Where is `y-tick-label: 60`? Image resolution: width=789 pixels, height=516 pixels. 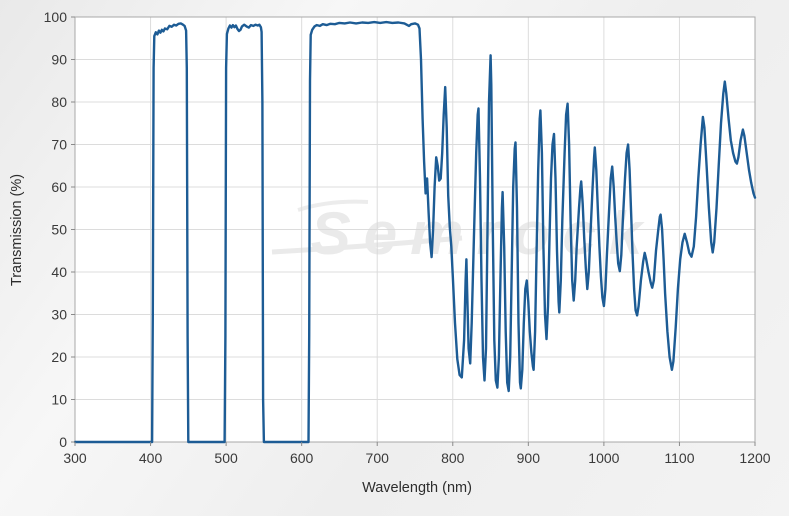
y-tick-label: 60 is located at coordinates (59, 187).